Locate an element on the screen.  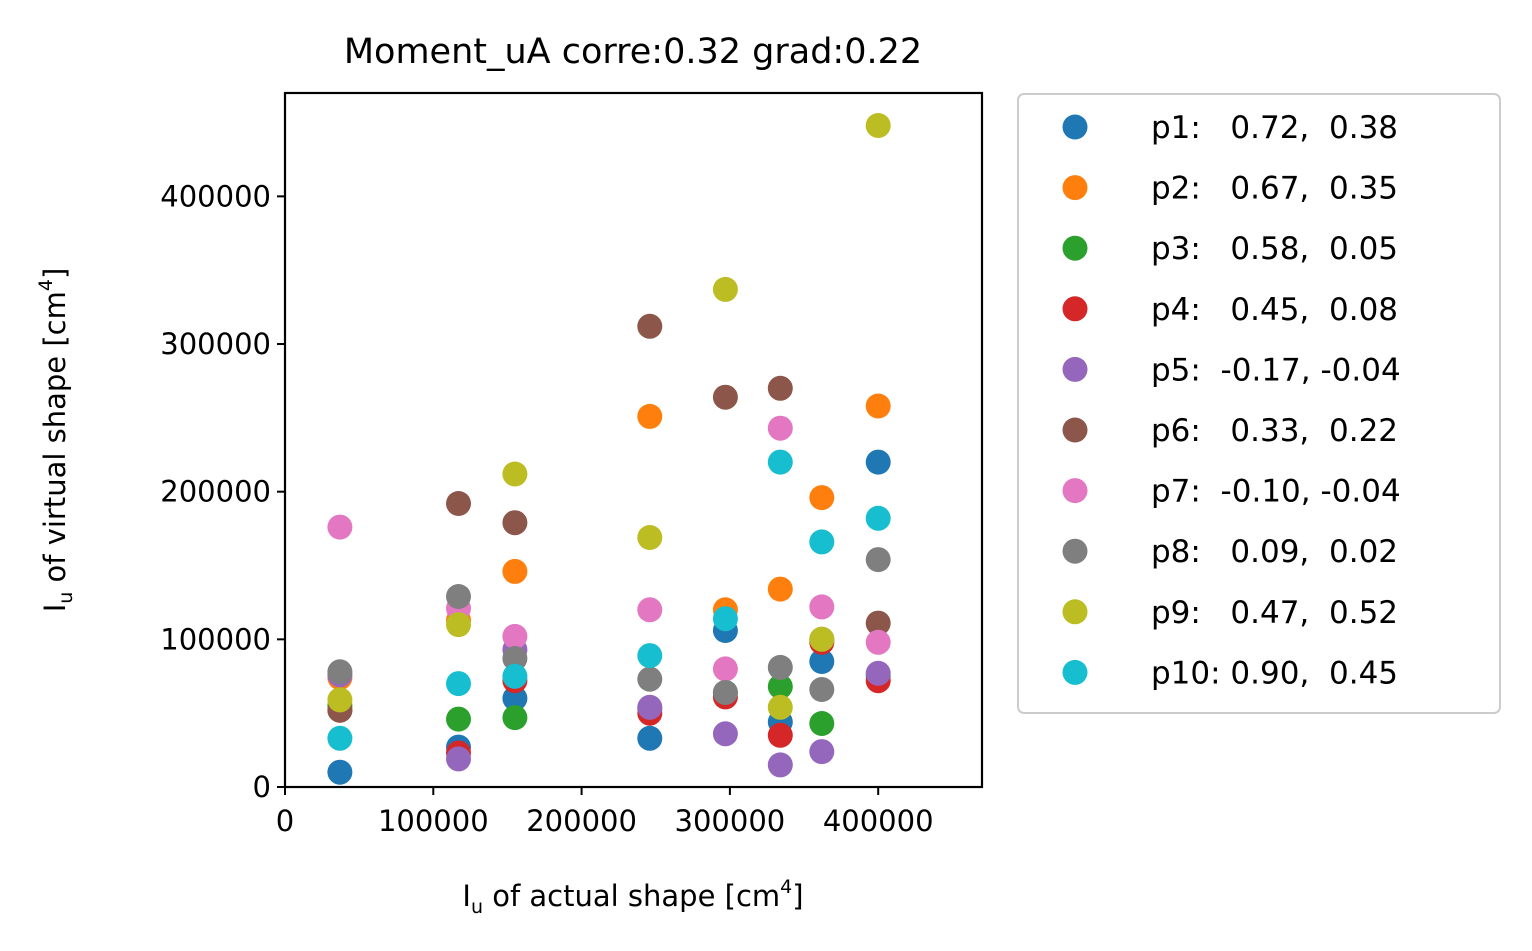
legend-label: p4: 0.45, 0.08 is located at coordinates (1274, 310).